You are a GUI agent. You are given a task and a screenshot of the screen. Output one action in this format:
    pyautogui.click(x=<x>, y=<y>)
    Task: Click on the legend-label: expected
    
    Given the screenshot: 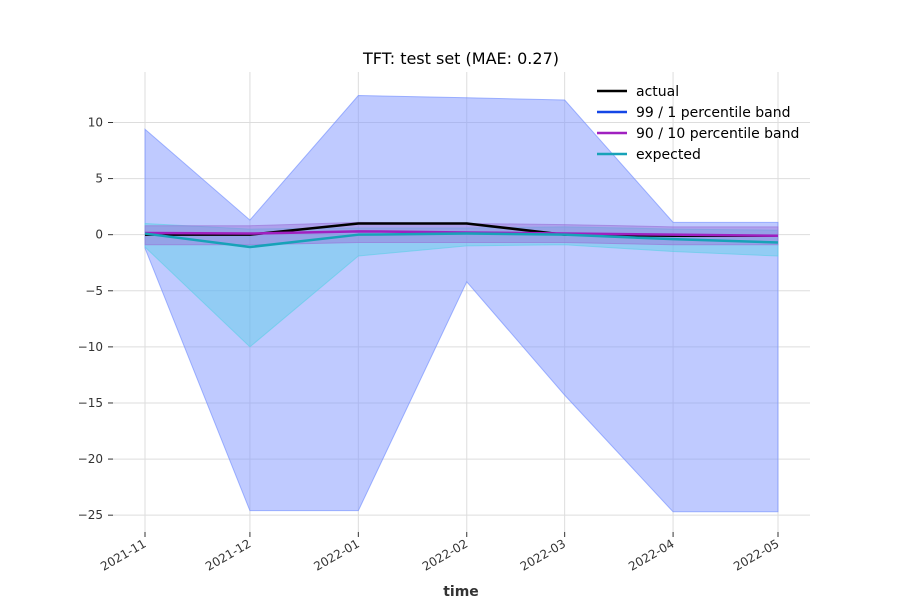 What is the action you would take?
    pyautogui.click(x=668, y=155)
    